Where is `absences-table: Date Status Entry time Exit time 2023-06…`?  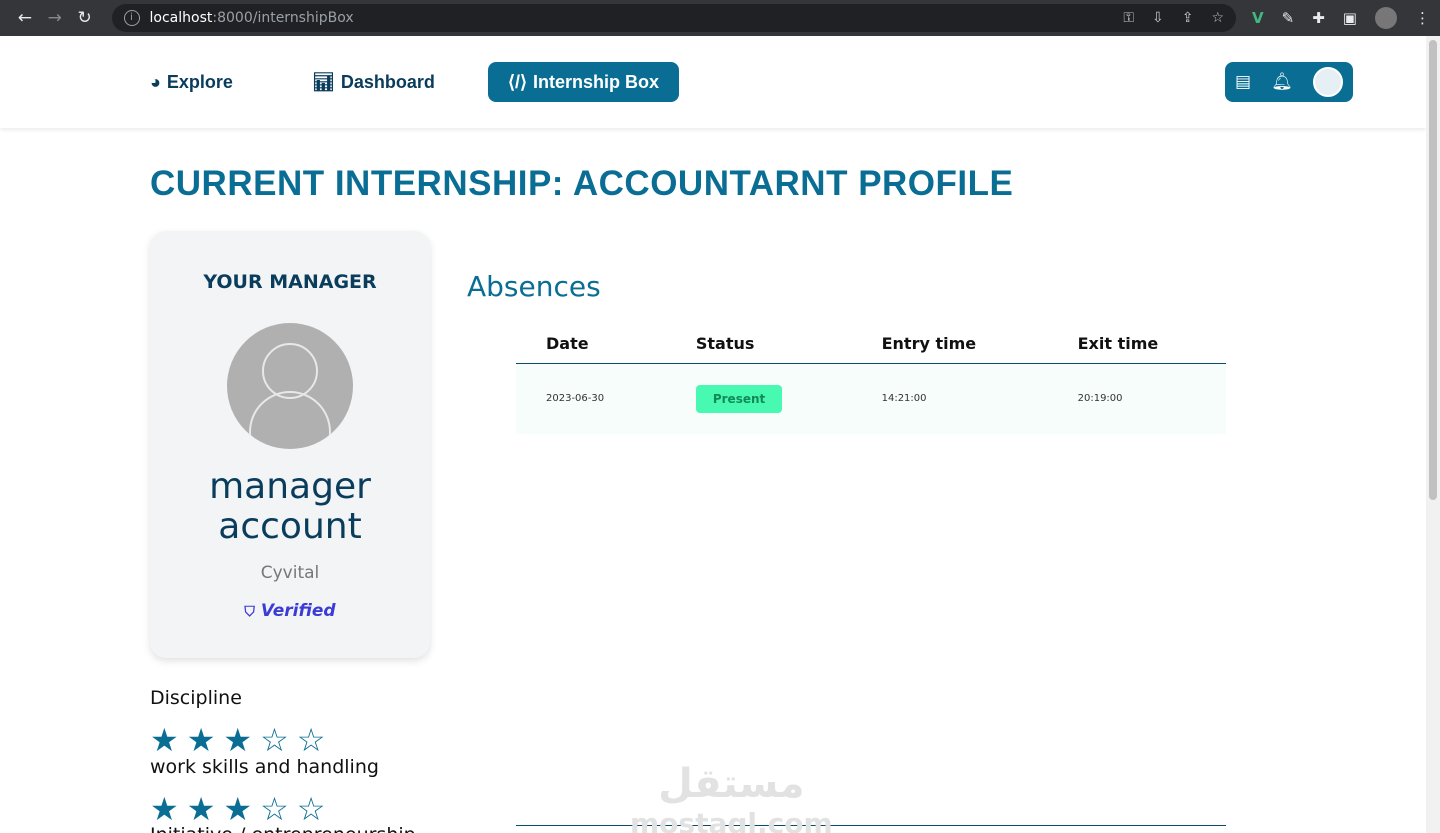 absences-table: Date Status Entry time Exit time 2023-06… is located at coordinates (871, 380).